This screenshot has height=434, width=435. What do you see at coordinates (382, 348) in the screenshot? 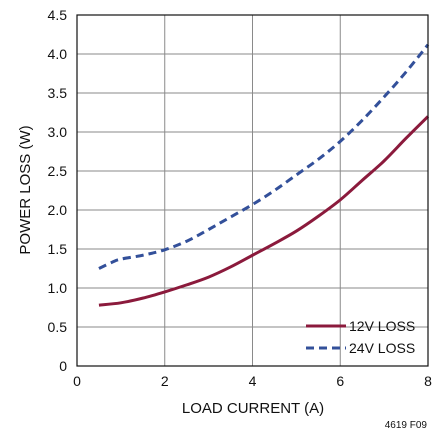
I see `legend-label-24v: 24V LOSS` at bounding box center [382, 348].